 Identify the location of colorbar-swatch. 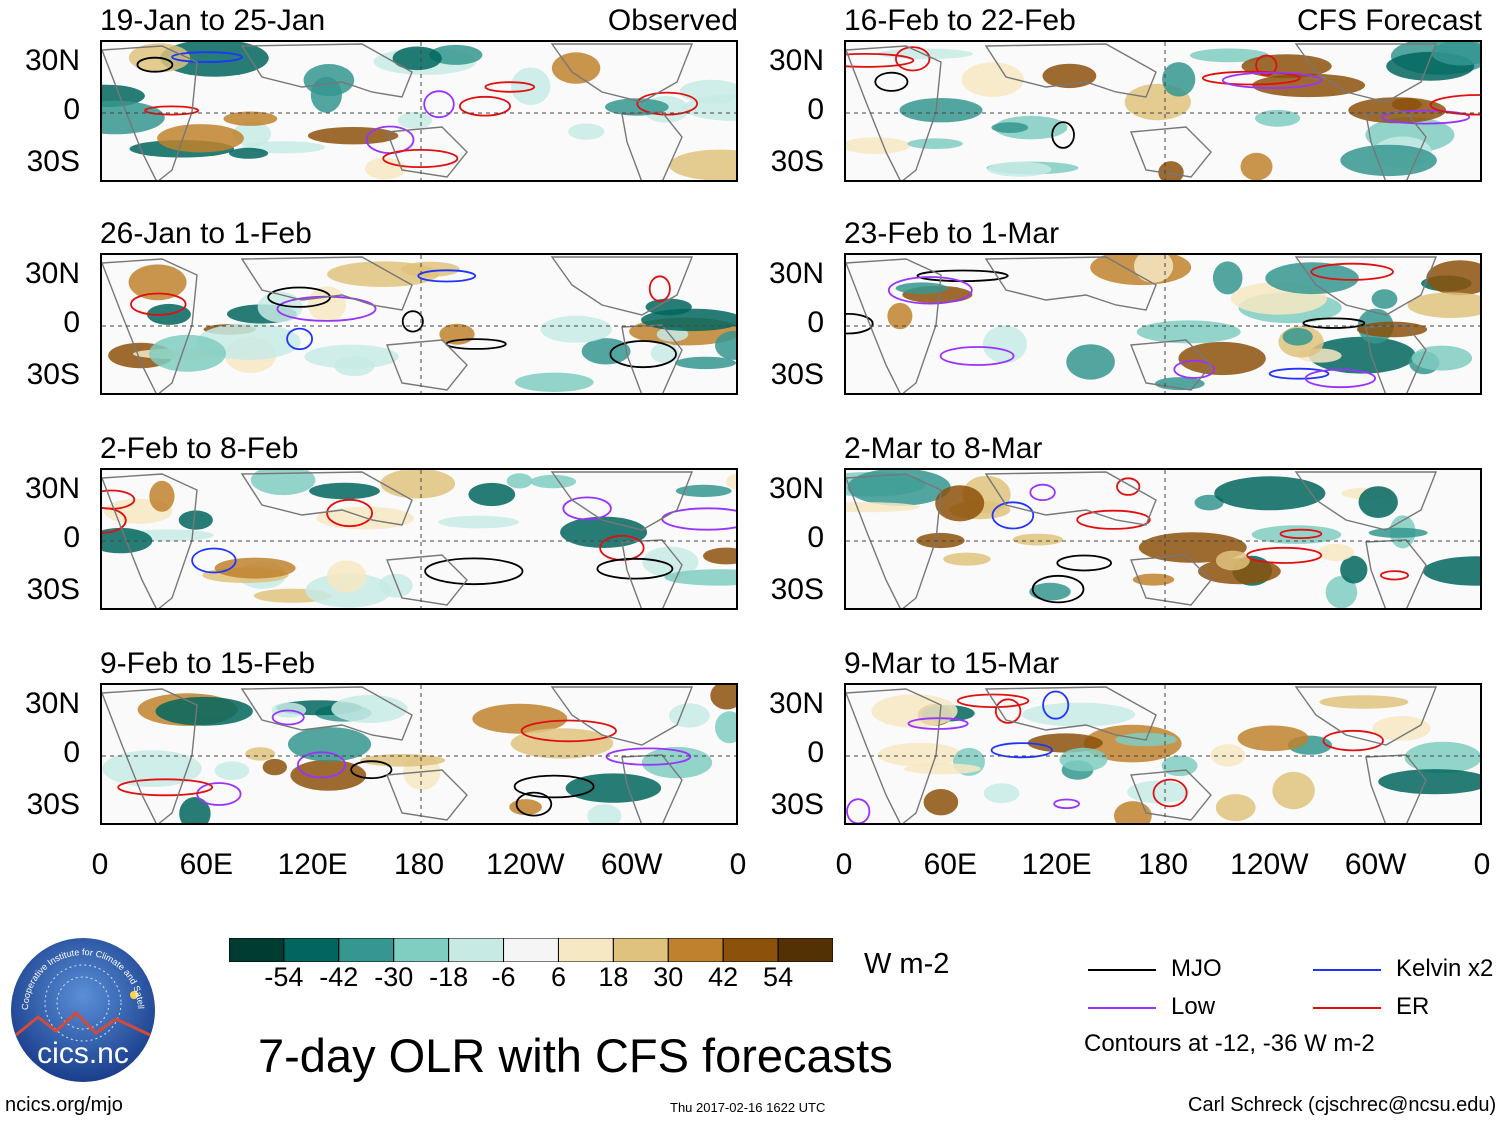
(585, 950).